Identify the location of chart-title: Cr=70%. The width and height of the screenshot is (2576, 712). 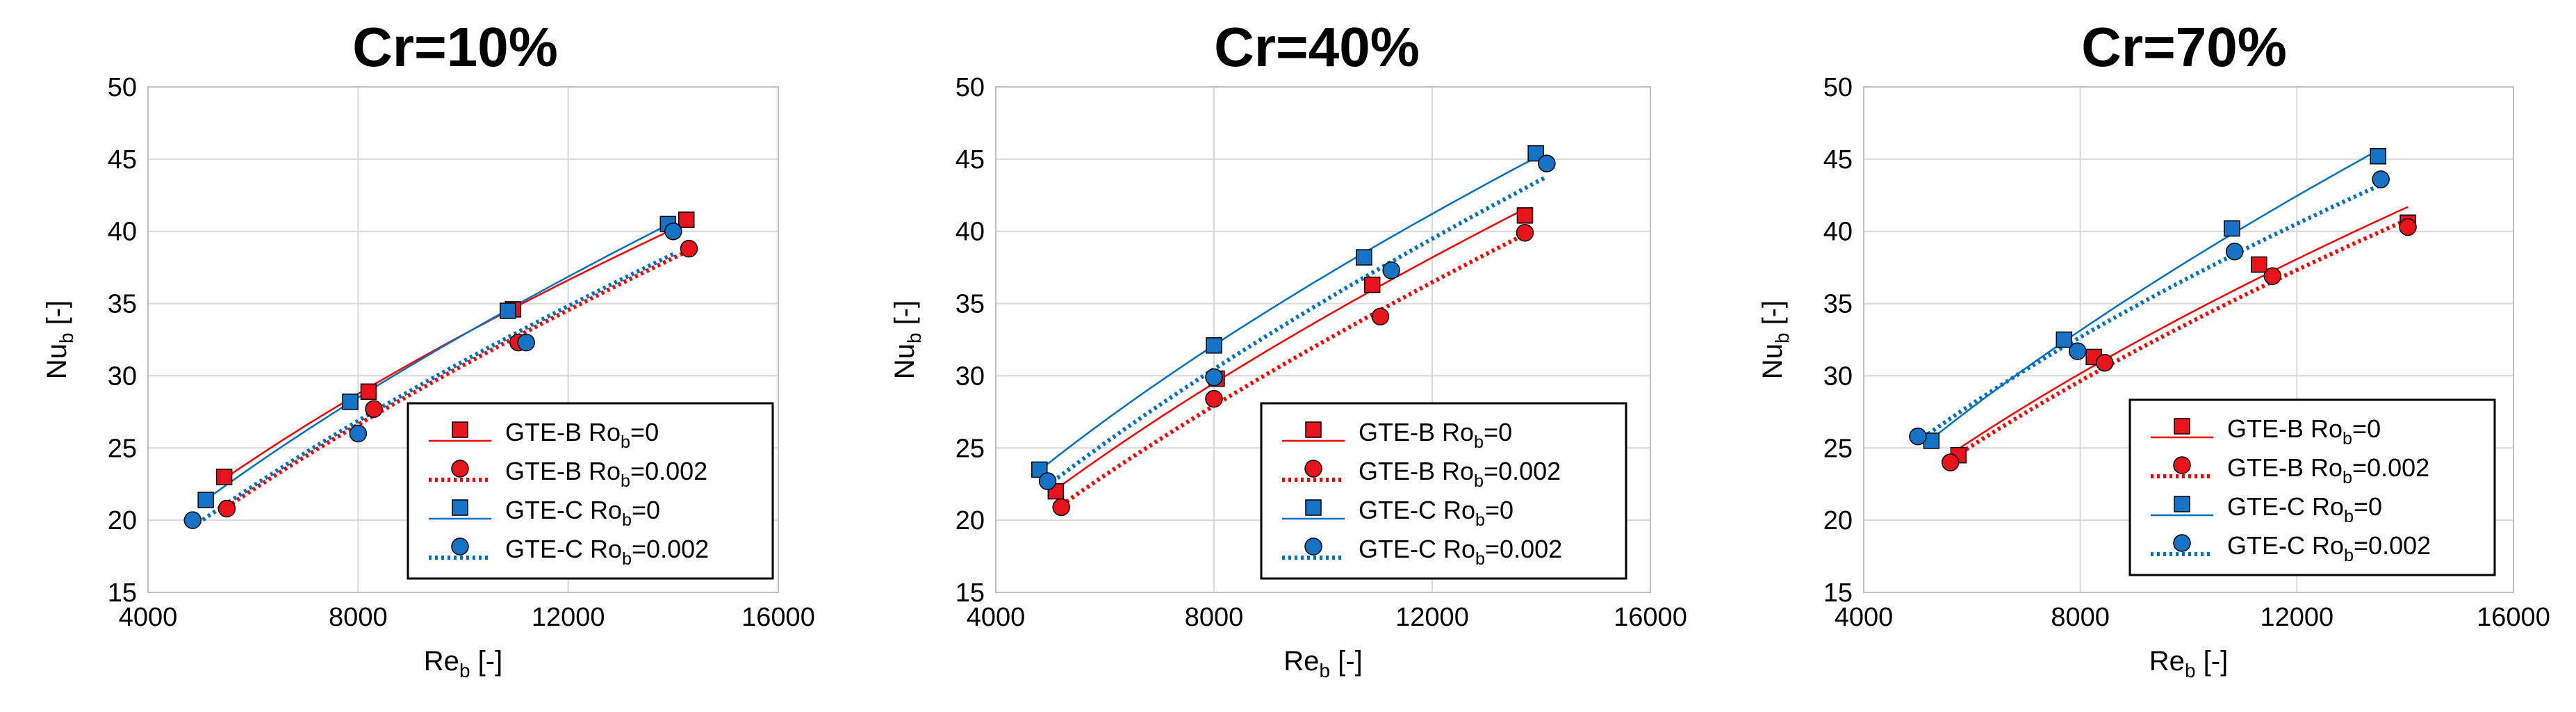
(2184, 47).